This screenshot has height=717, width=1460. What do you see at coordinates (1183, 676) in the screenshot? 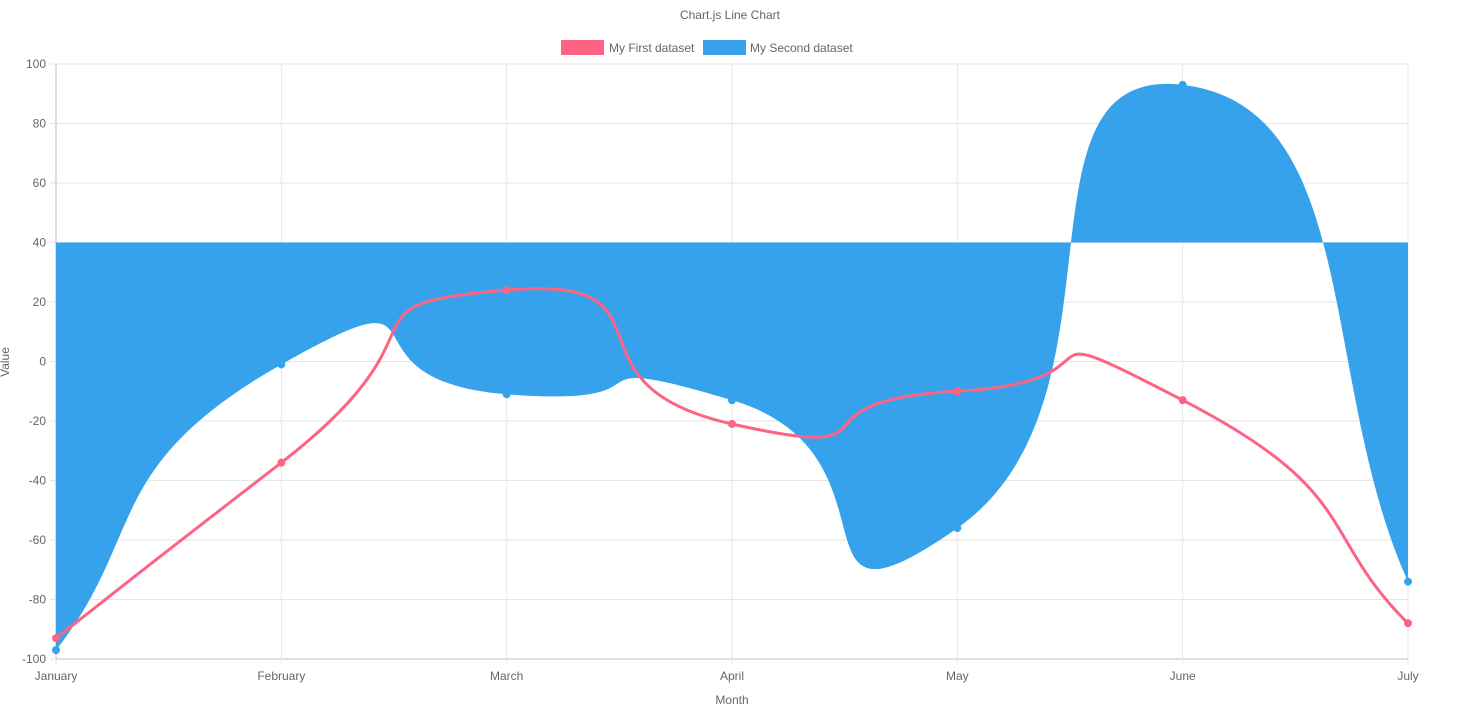
I see `x-tick-label: June` at bounding box center [1183, 676].